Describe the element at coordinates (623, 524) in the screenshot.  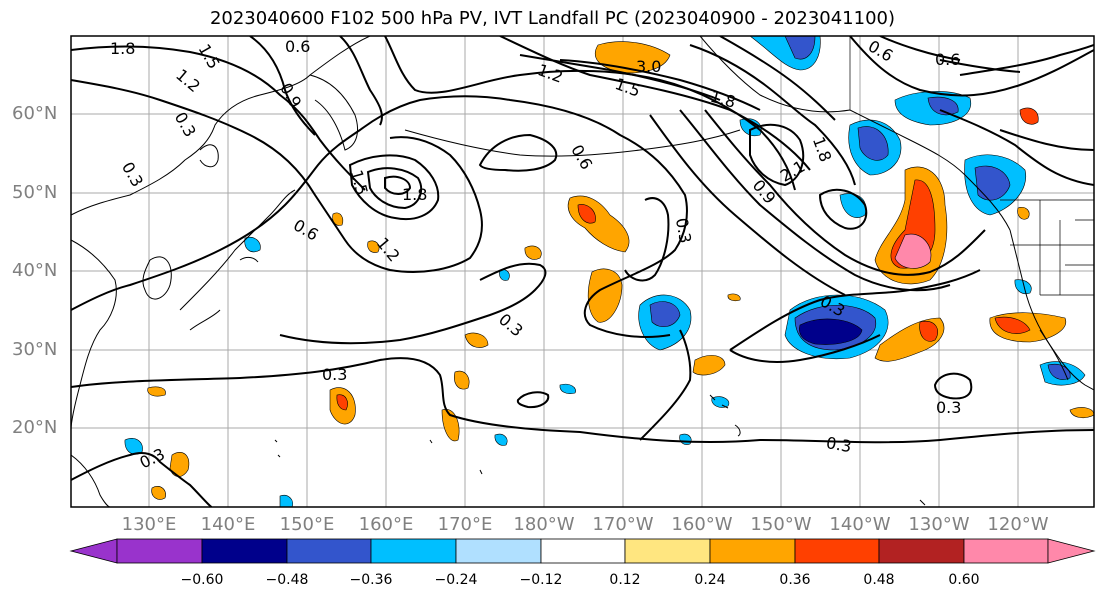
I see `lon-label-170w: 170°W` at that location.